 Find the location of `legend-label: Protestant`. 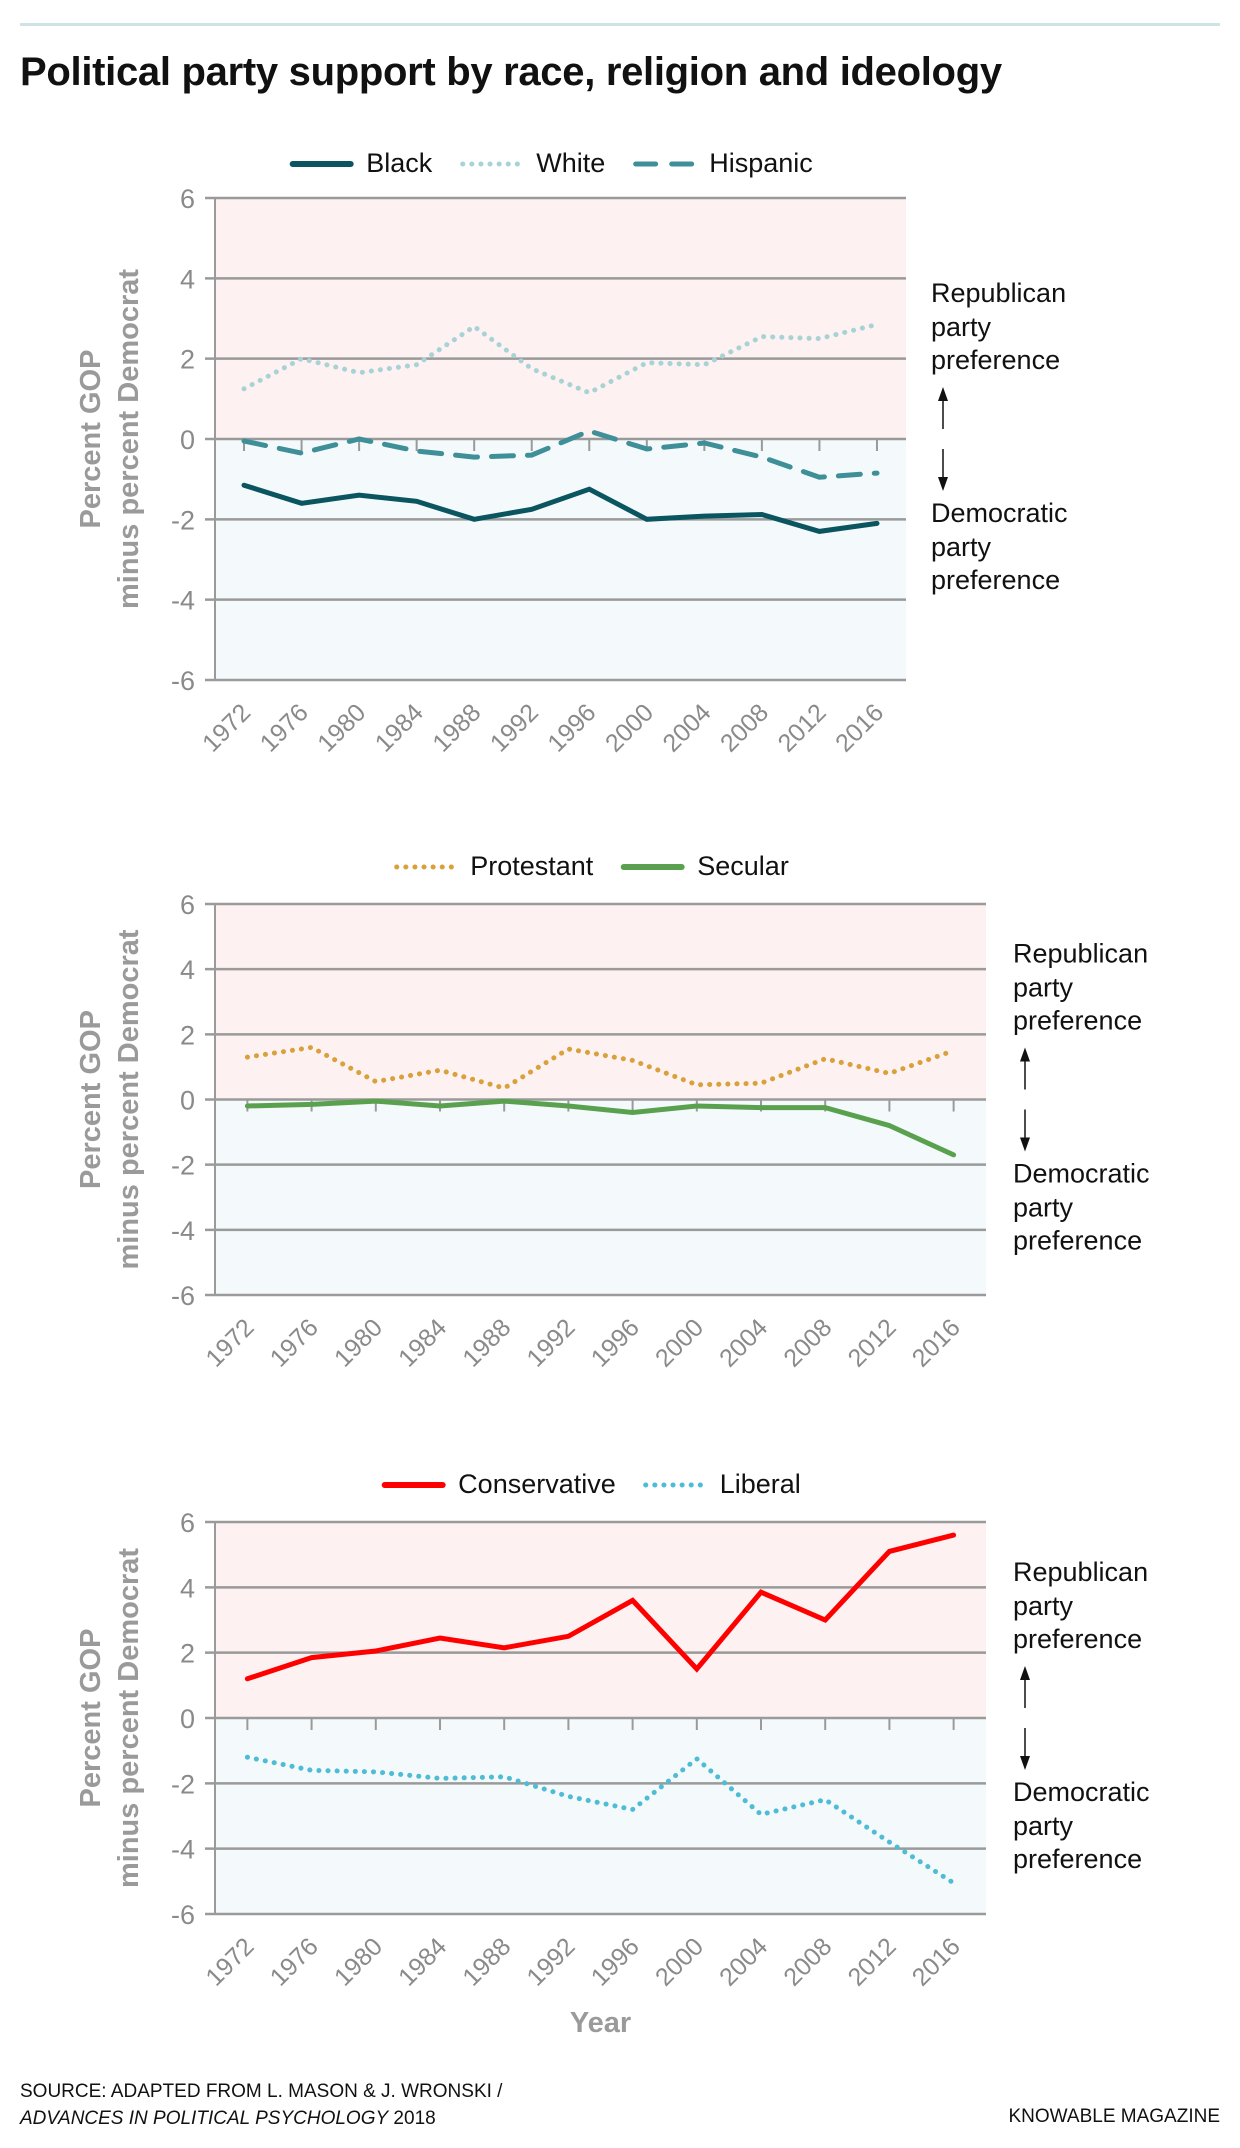

legend-label: Protestant is located at coordinates (532, 866).